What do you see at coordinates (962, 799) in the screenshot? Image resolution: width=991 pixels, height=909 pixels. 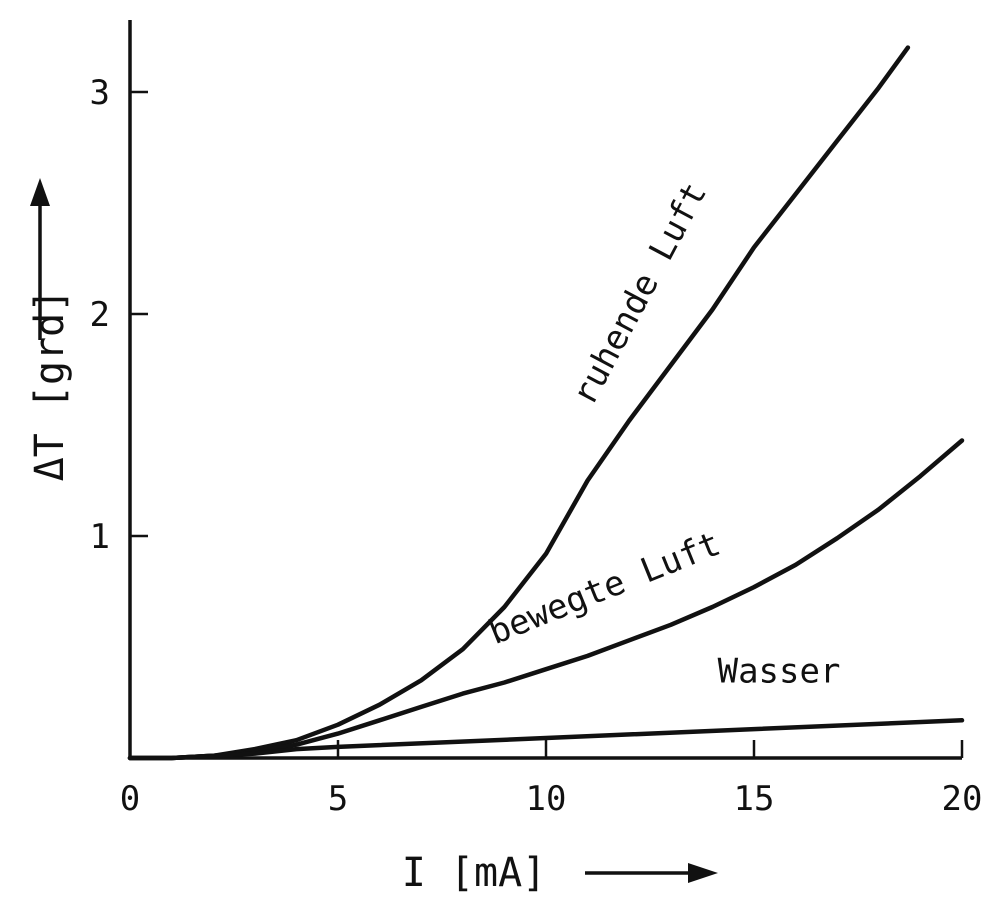 I see `x-tick-label: 20` at bounding box center [962, 799].